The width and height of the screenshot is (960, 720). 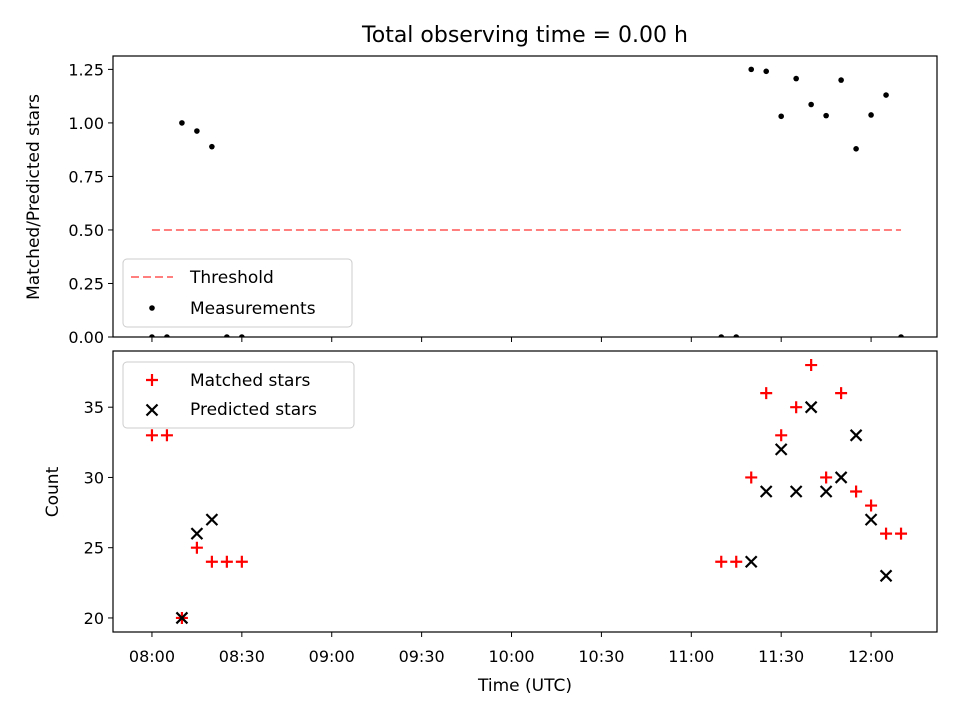 I want to click on x-axis-label: Time (UTC), so click(x=524, y=686).